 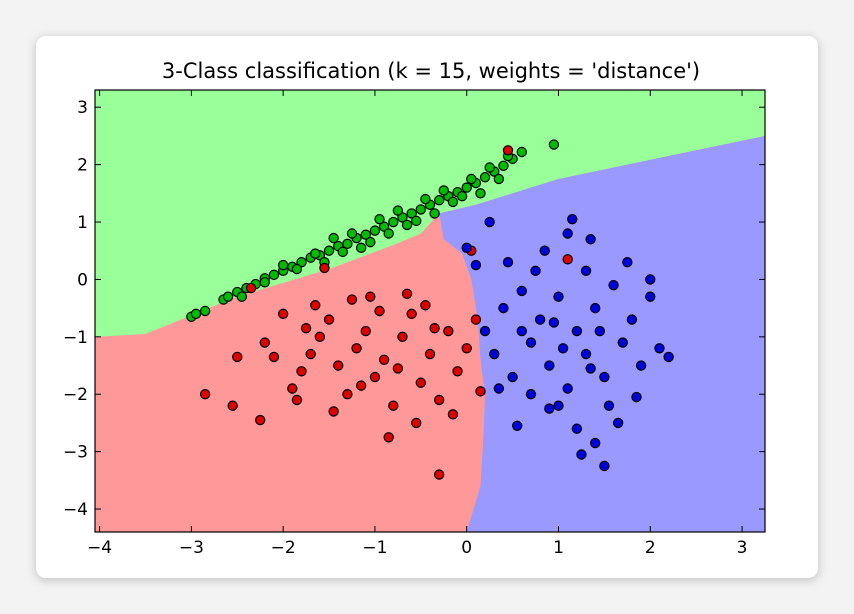 I want to click on y-tick-label: 1, so click(x=82, y=223).